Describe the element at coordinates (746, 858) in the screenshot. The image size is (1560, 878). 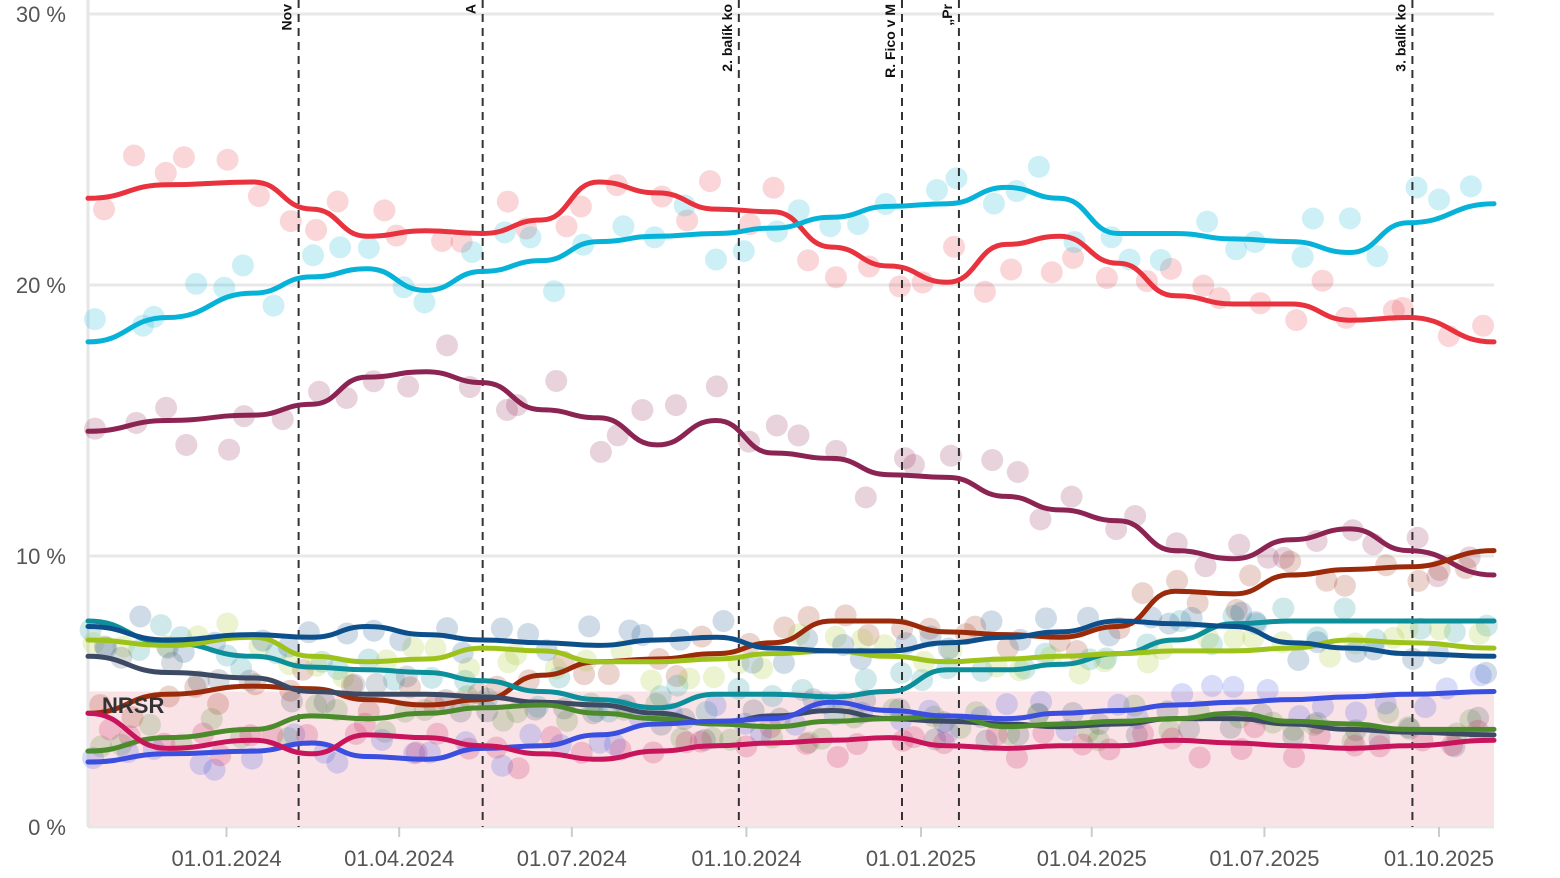
I see `x-tick-label: 01.10.2024` at that location.